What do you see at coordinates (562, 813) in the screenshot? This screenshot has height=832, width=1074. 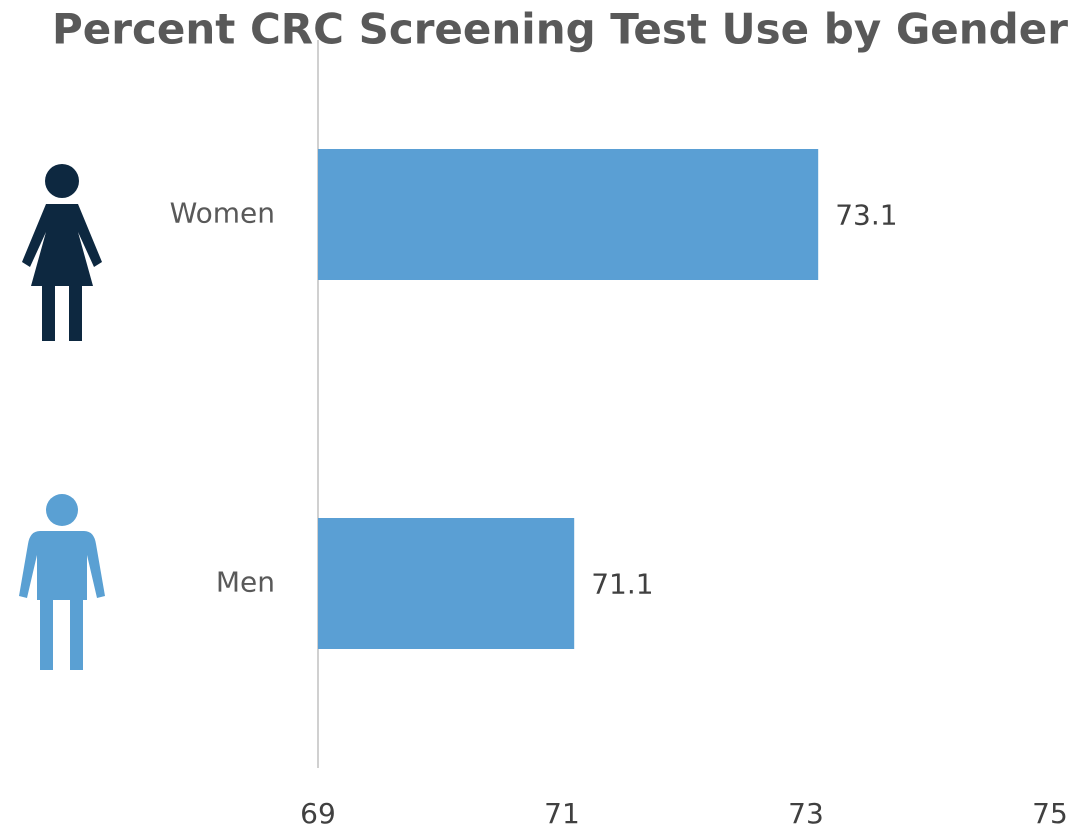 I see `x-tick-label: 71` at bounding box center [562, 813].